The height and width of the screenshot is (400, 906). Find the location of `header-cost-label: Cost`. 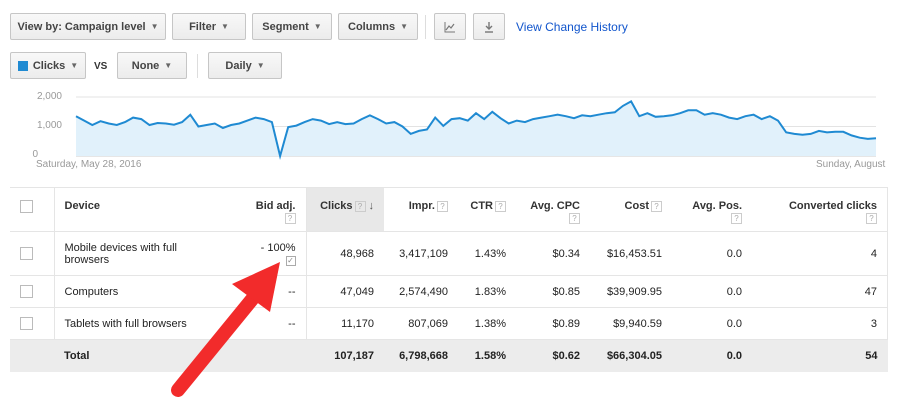

header-cost-label: Cost is located at coordinates (636, 206).